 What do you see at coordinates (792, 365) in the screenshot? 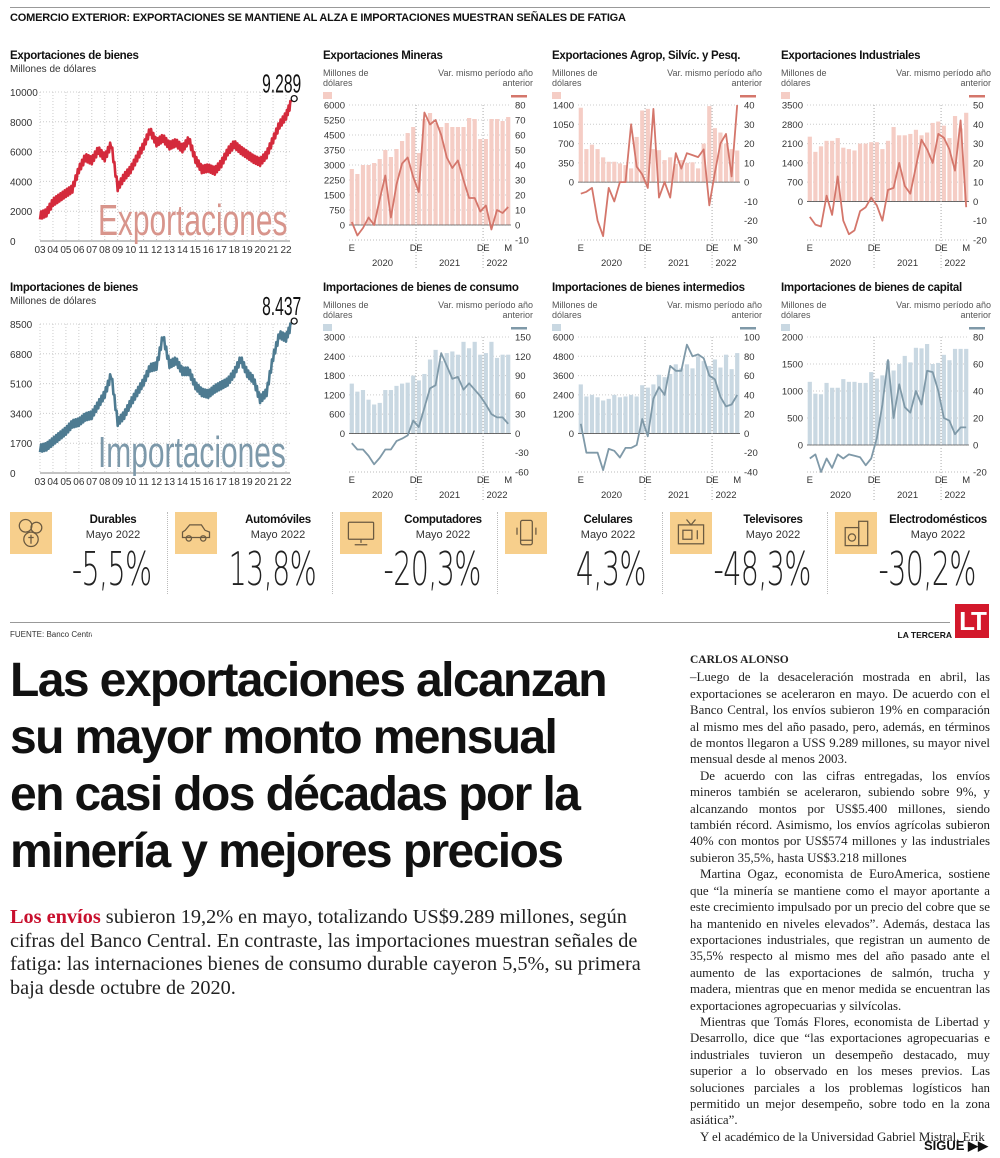
I see `left-tick-label: 1500` at bounding box center [792, 365].